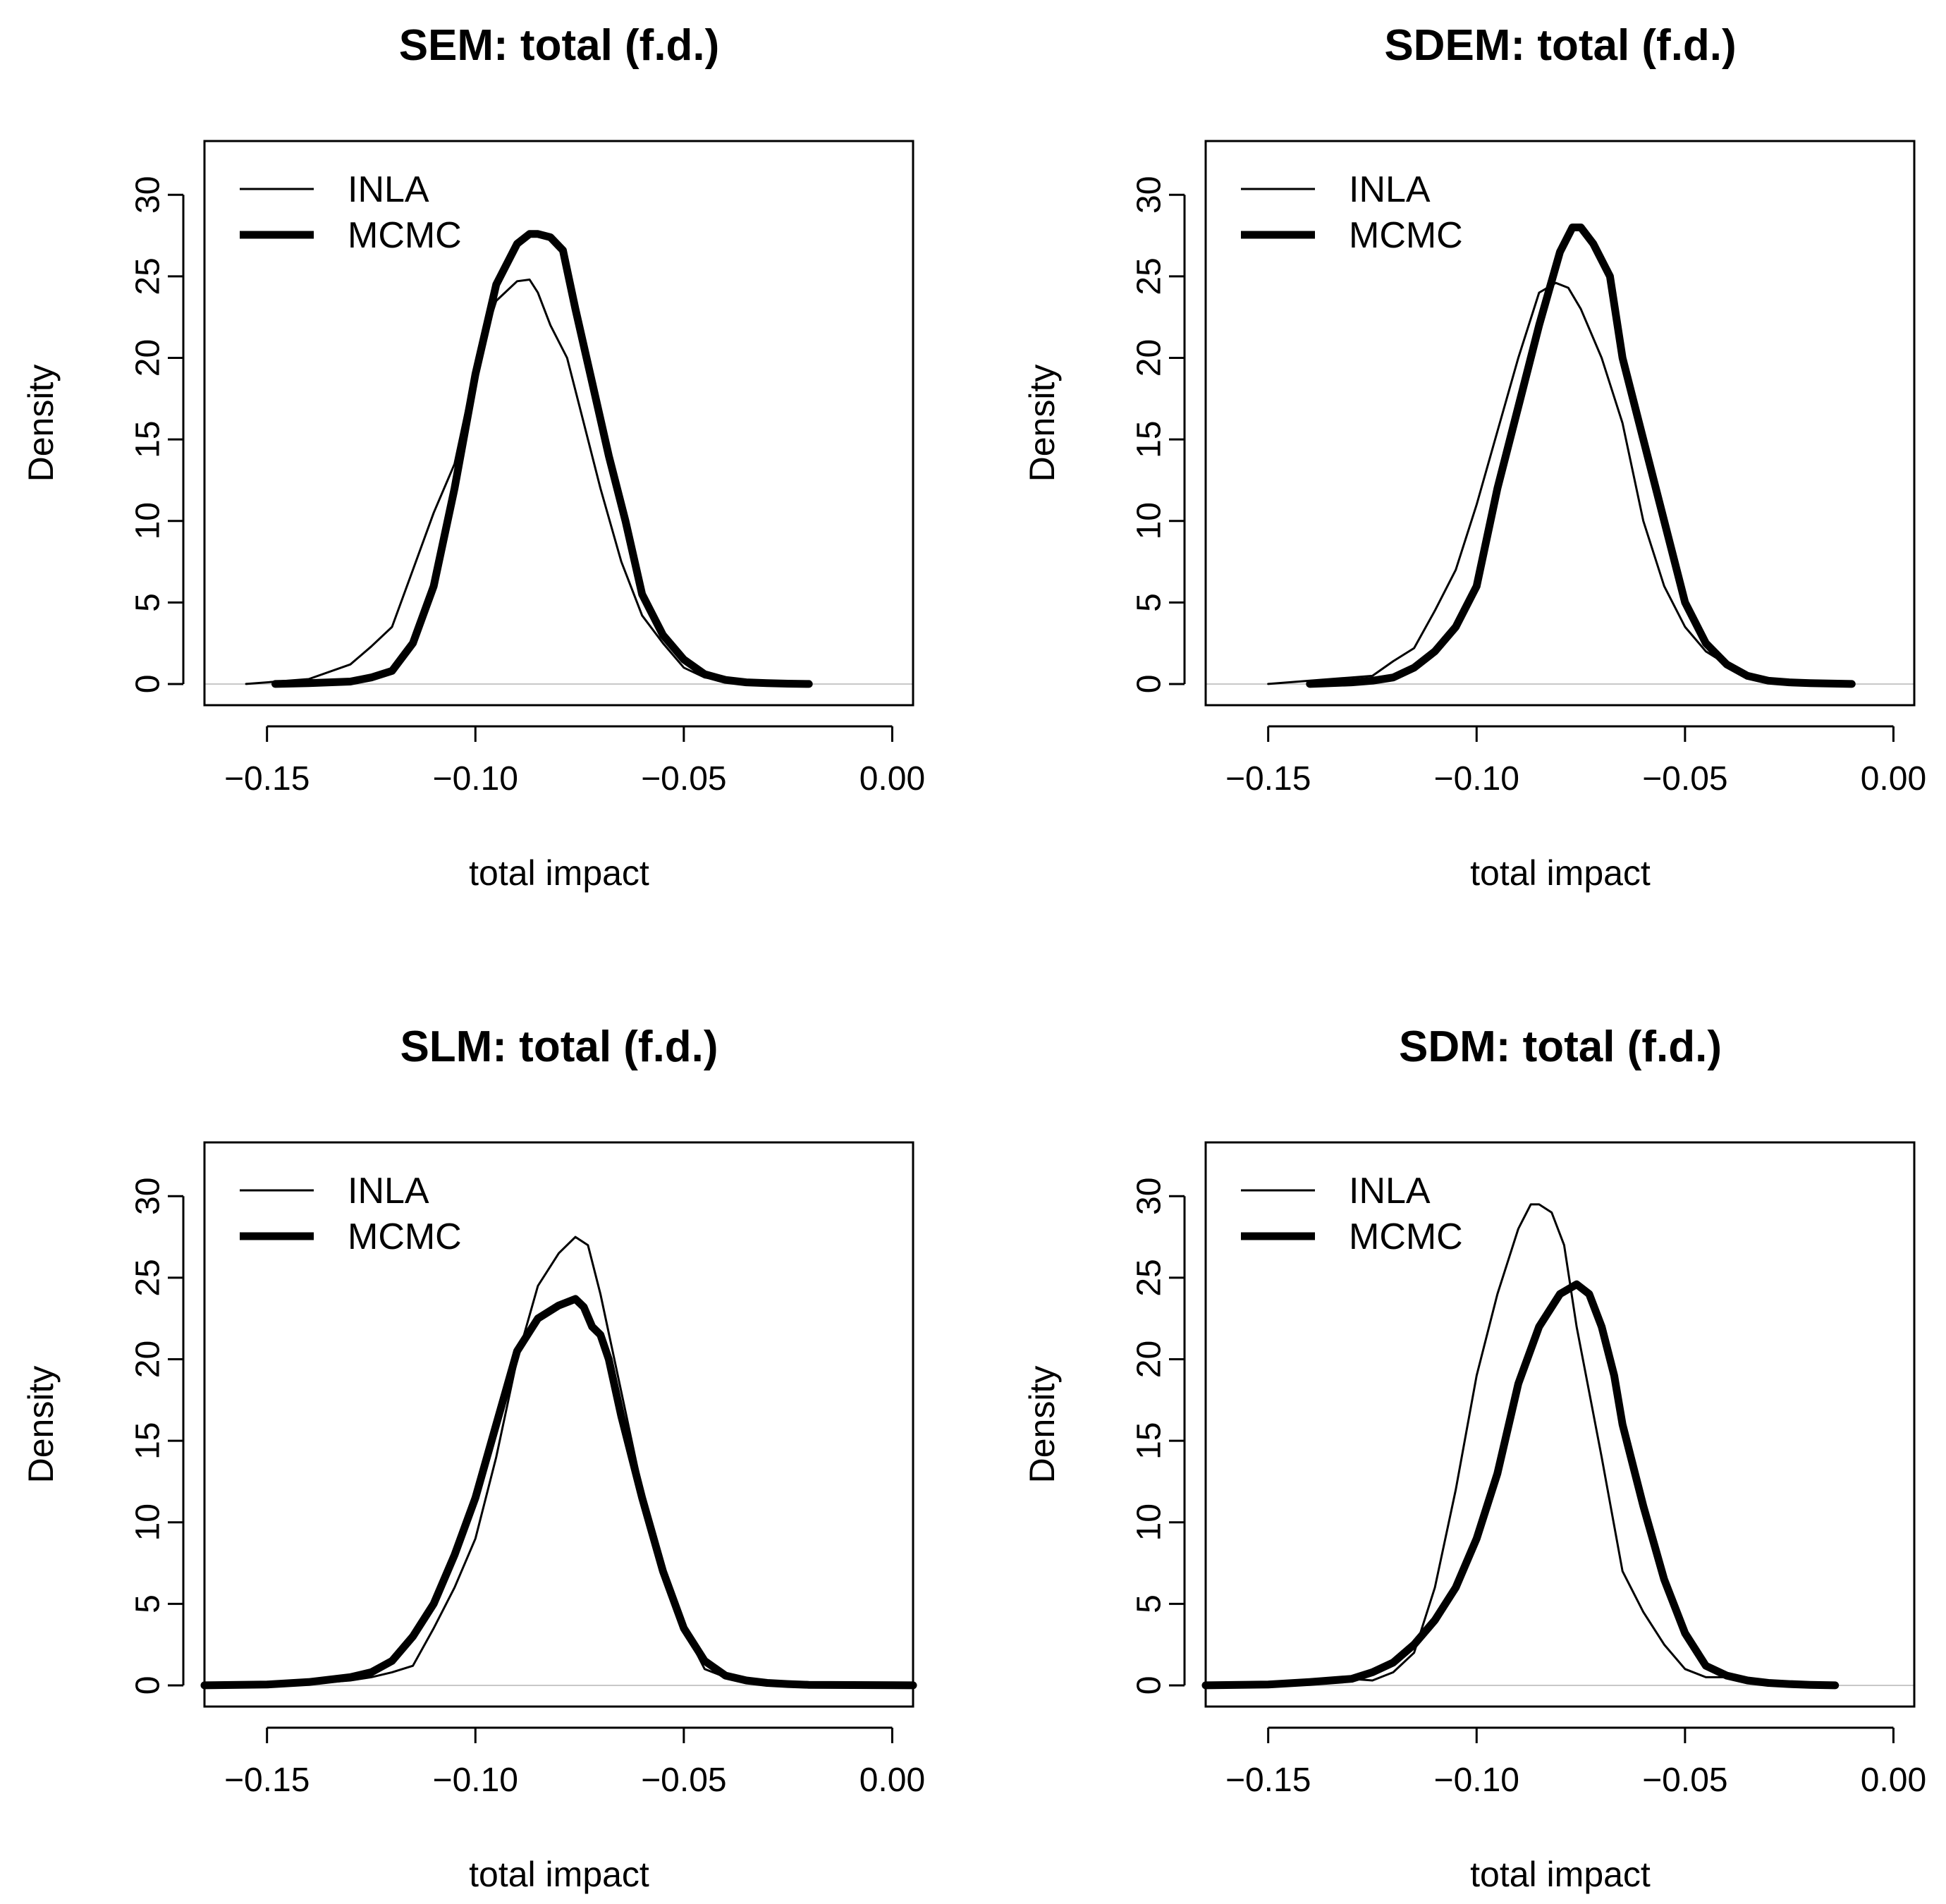 The height and width of the screenshot is (1904, 1946). What do you see at coordinates (1560, 45) in the screenshot?
I see `chart-title: SDEM: total (f.d.)` at bounding box center [1560, 45].